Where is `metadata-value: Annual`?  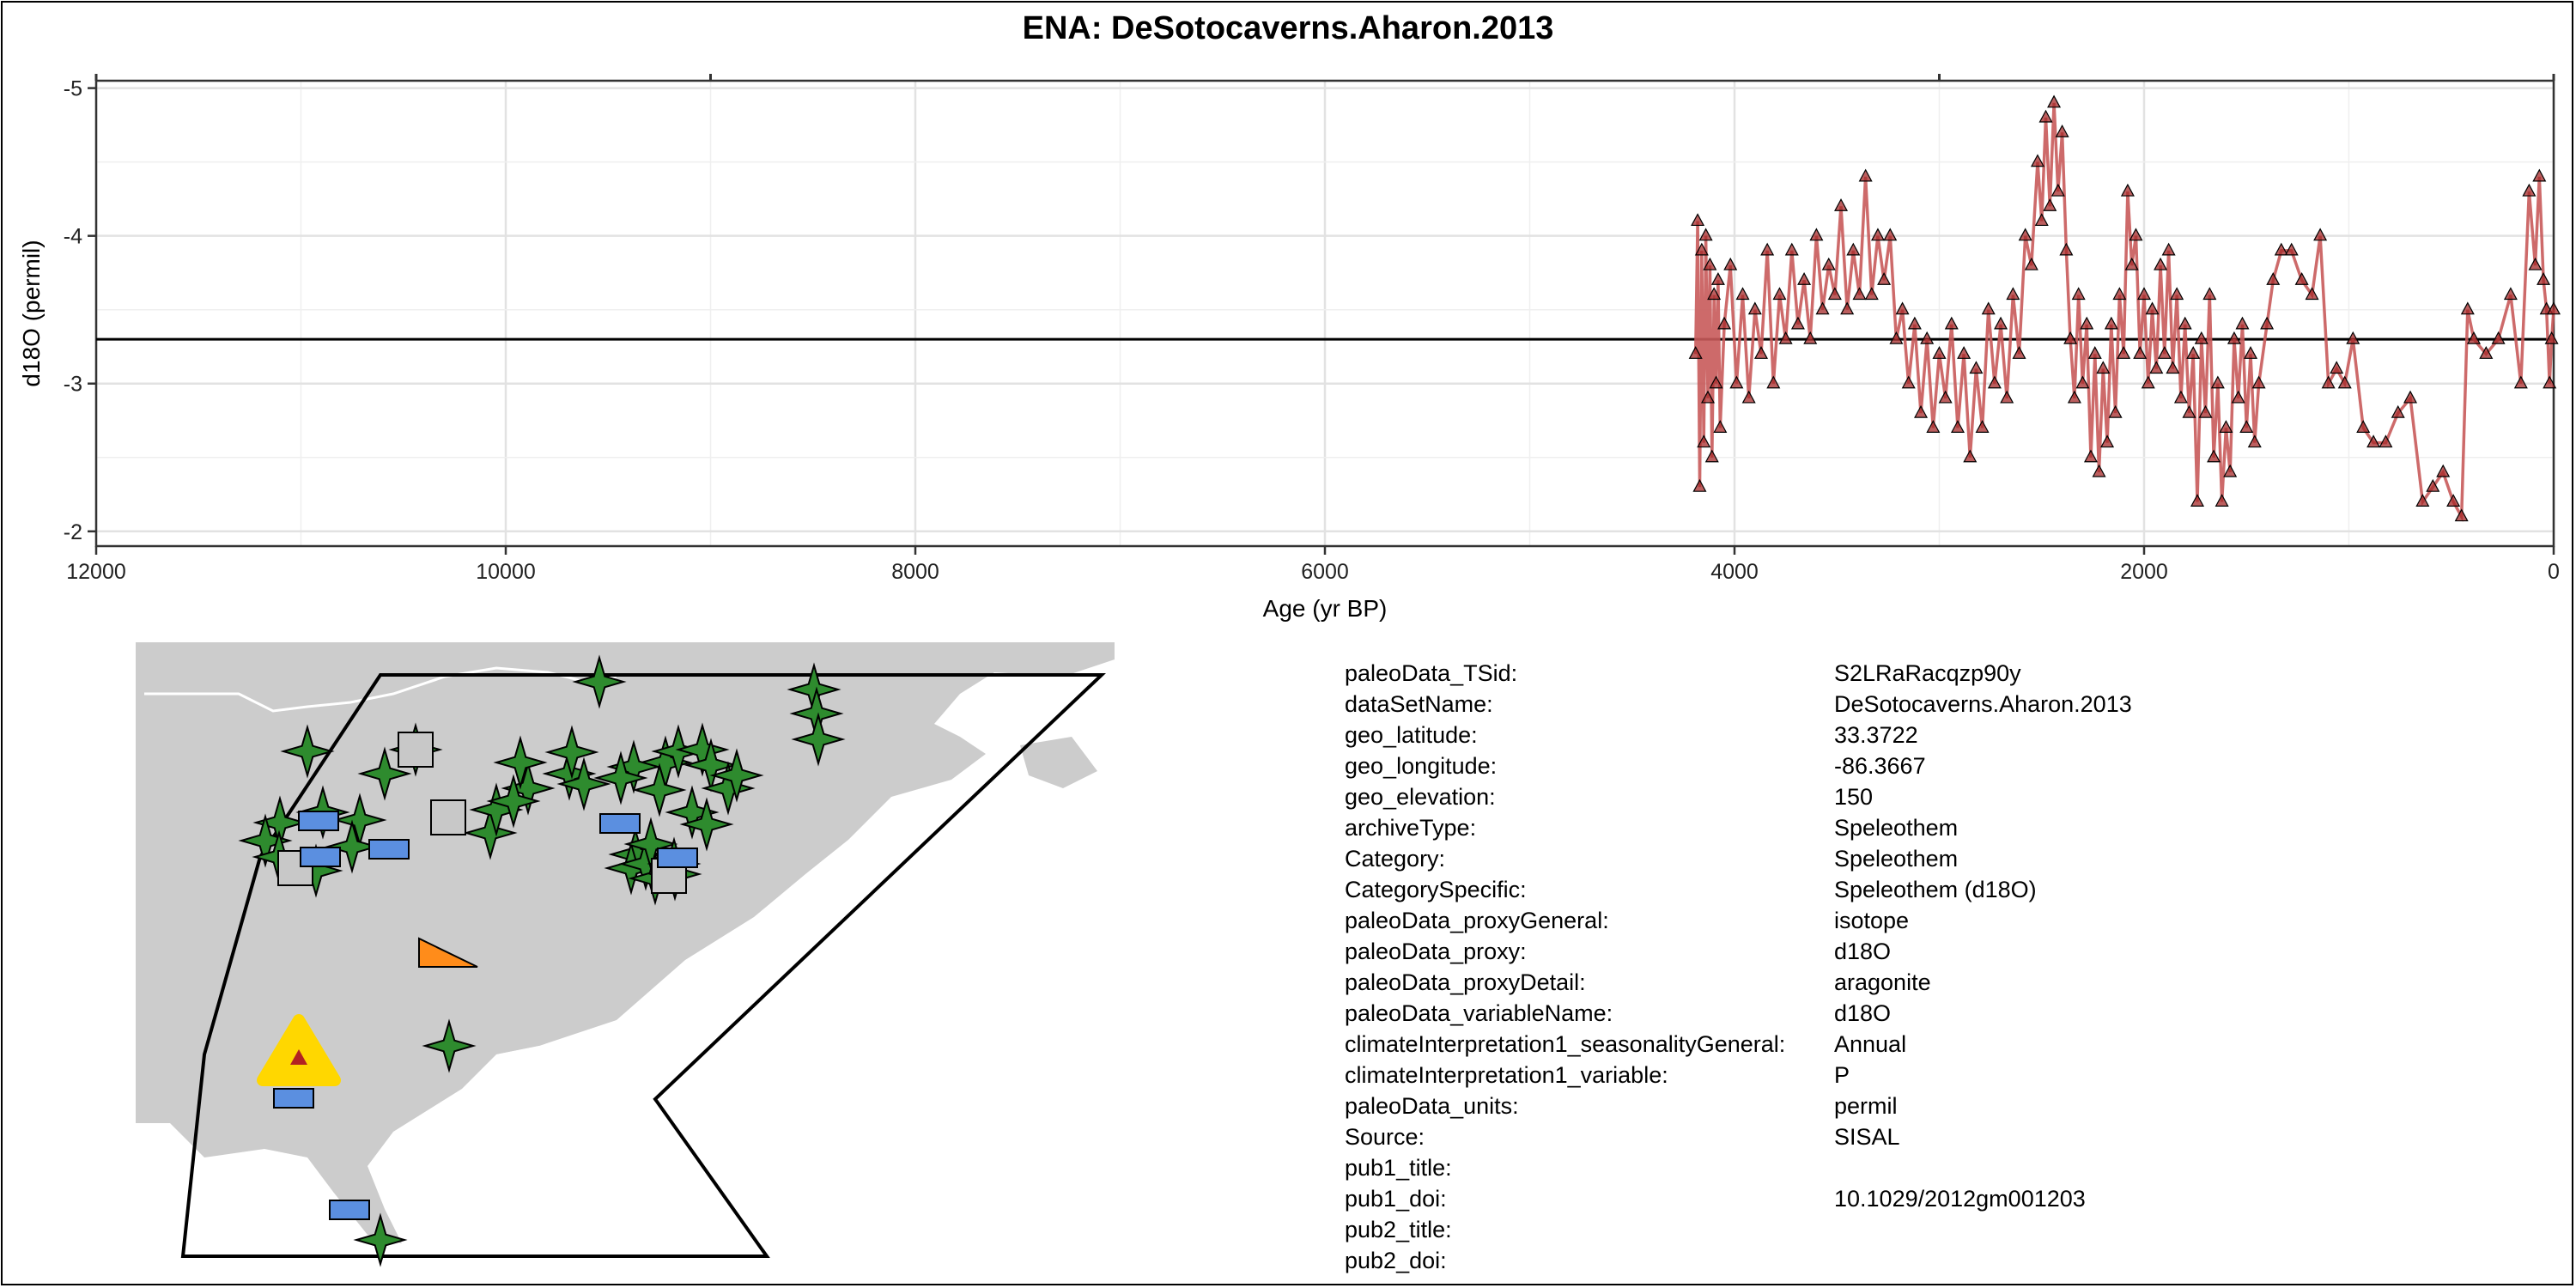 metadata-value: Annual is located at coordinates (1871, 1044).